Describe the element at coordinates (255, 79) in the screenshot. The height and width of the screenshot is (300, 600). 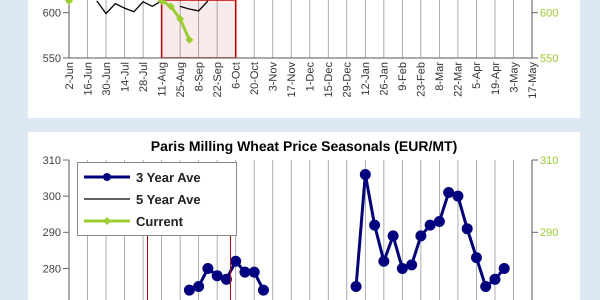
I see `x-tick-label: 20-Oct` at that location.